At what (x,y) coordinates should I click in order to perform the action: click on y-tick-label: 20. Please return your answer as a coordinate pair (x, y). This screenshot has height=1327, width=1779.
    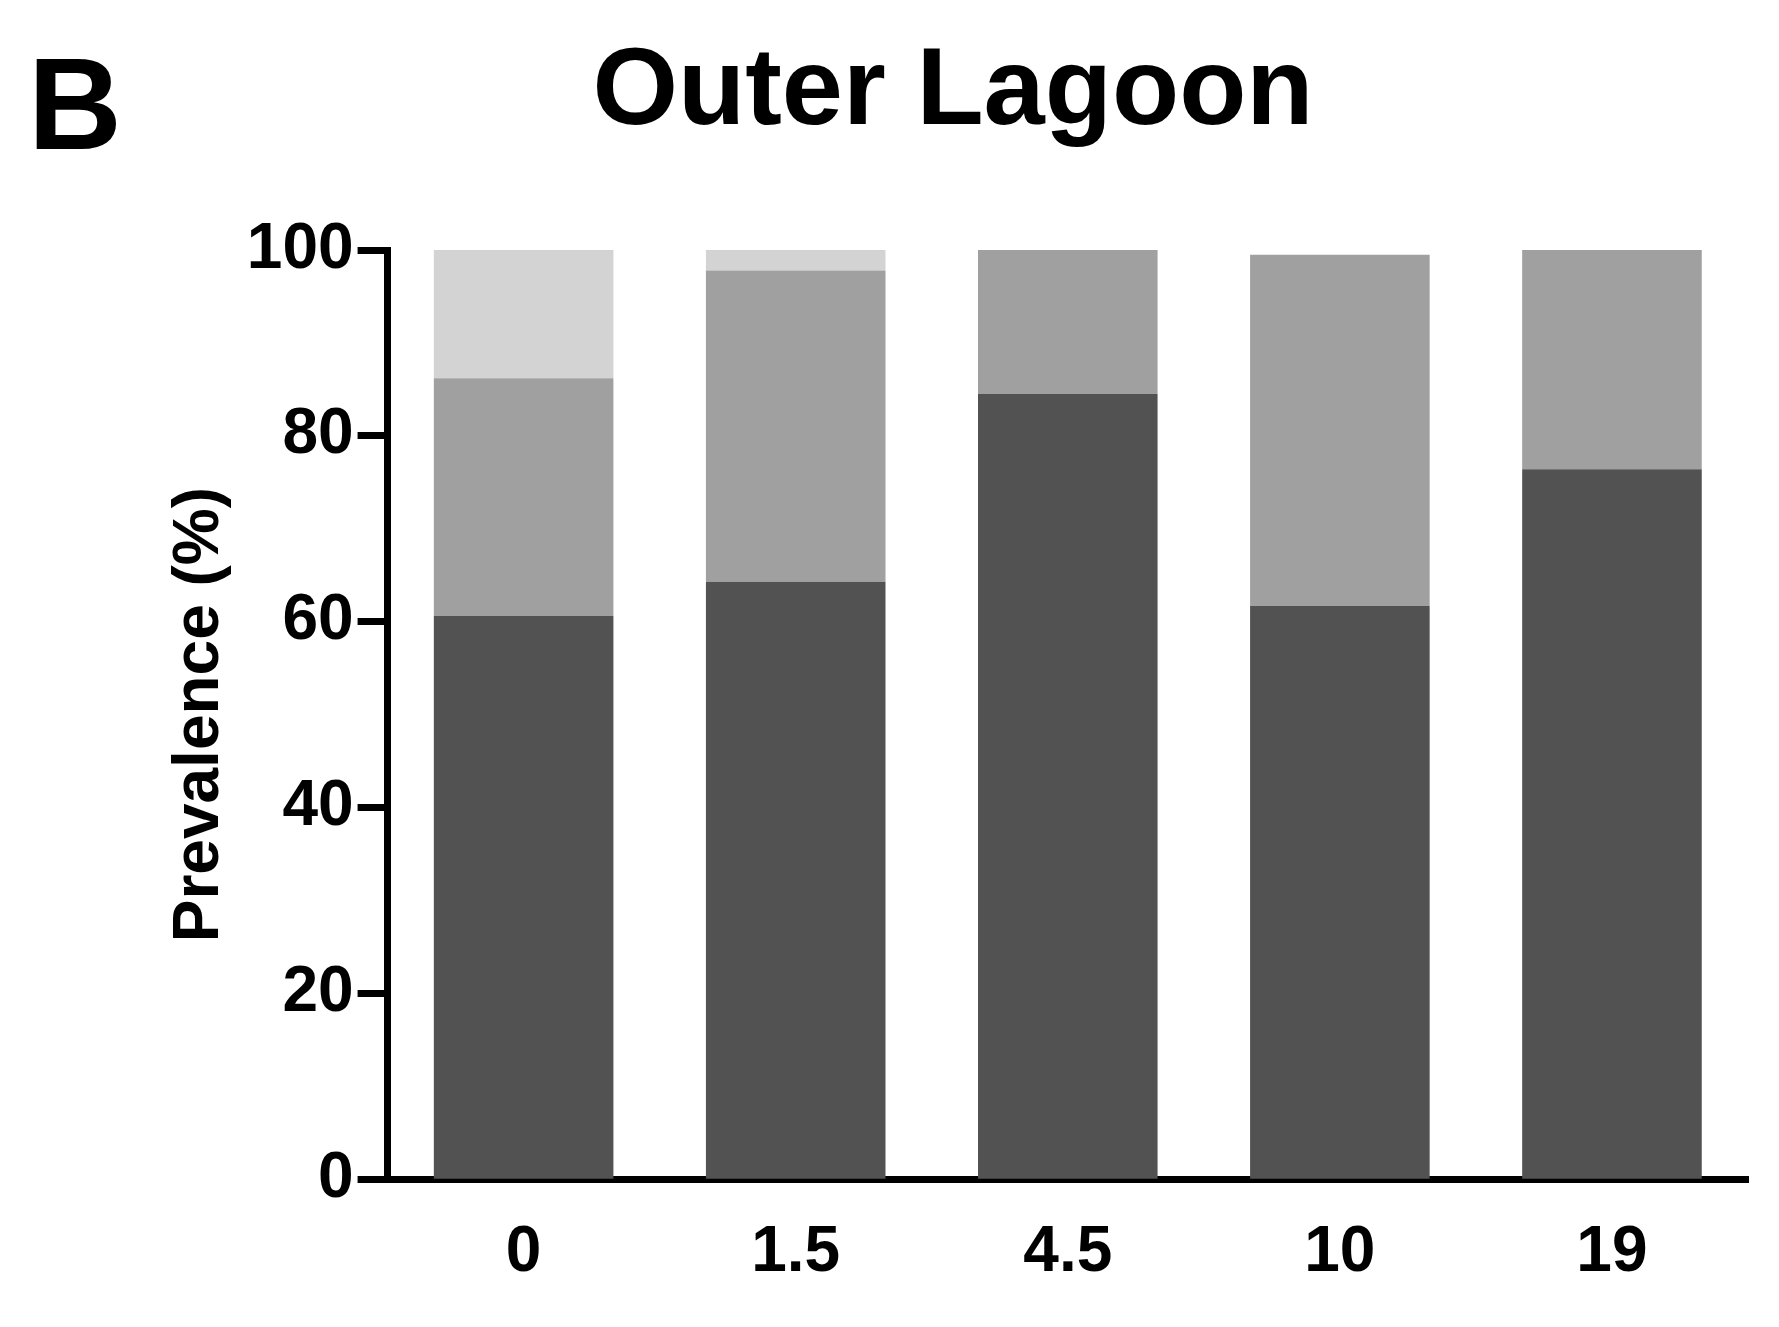
    Looking at the image, I should click on (318, 989).